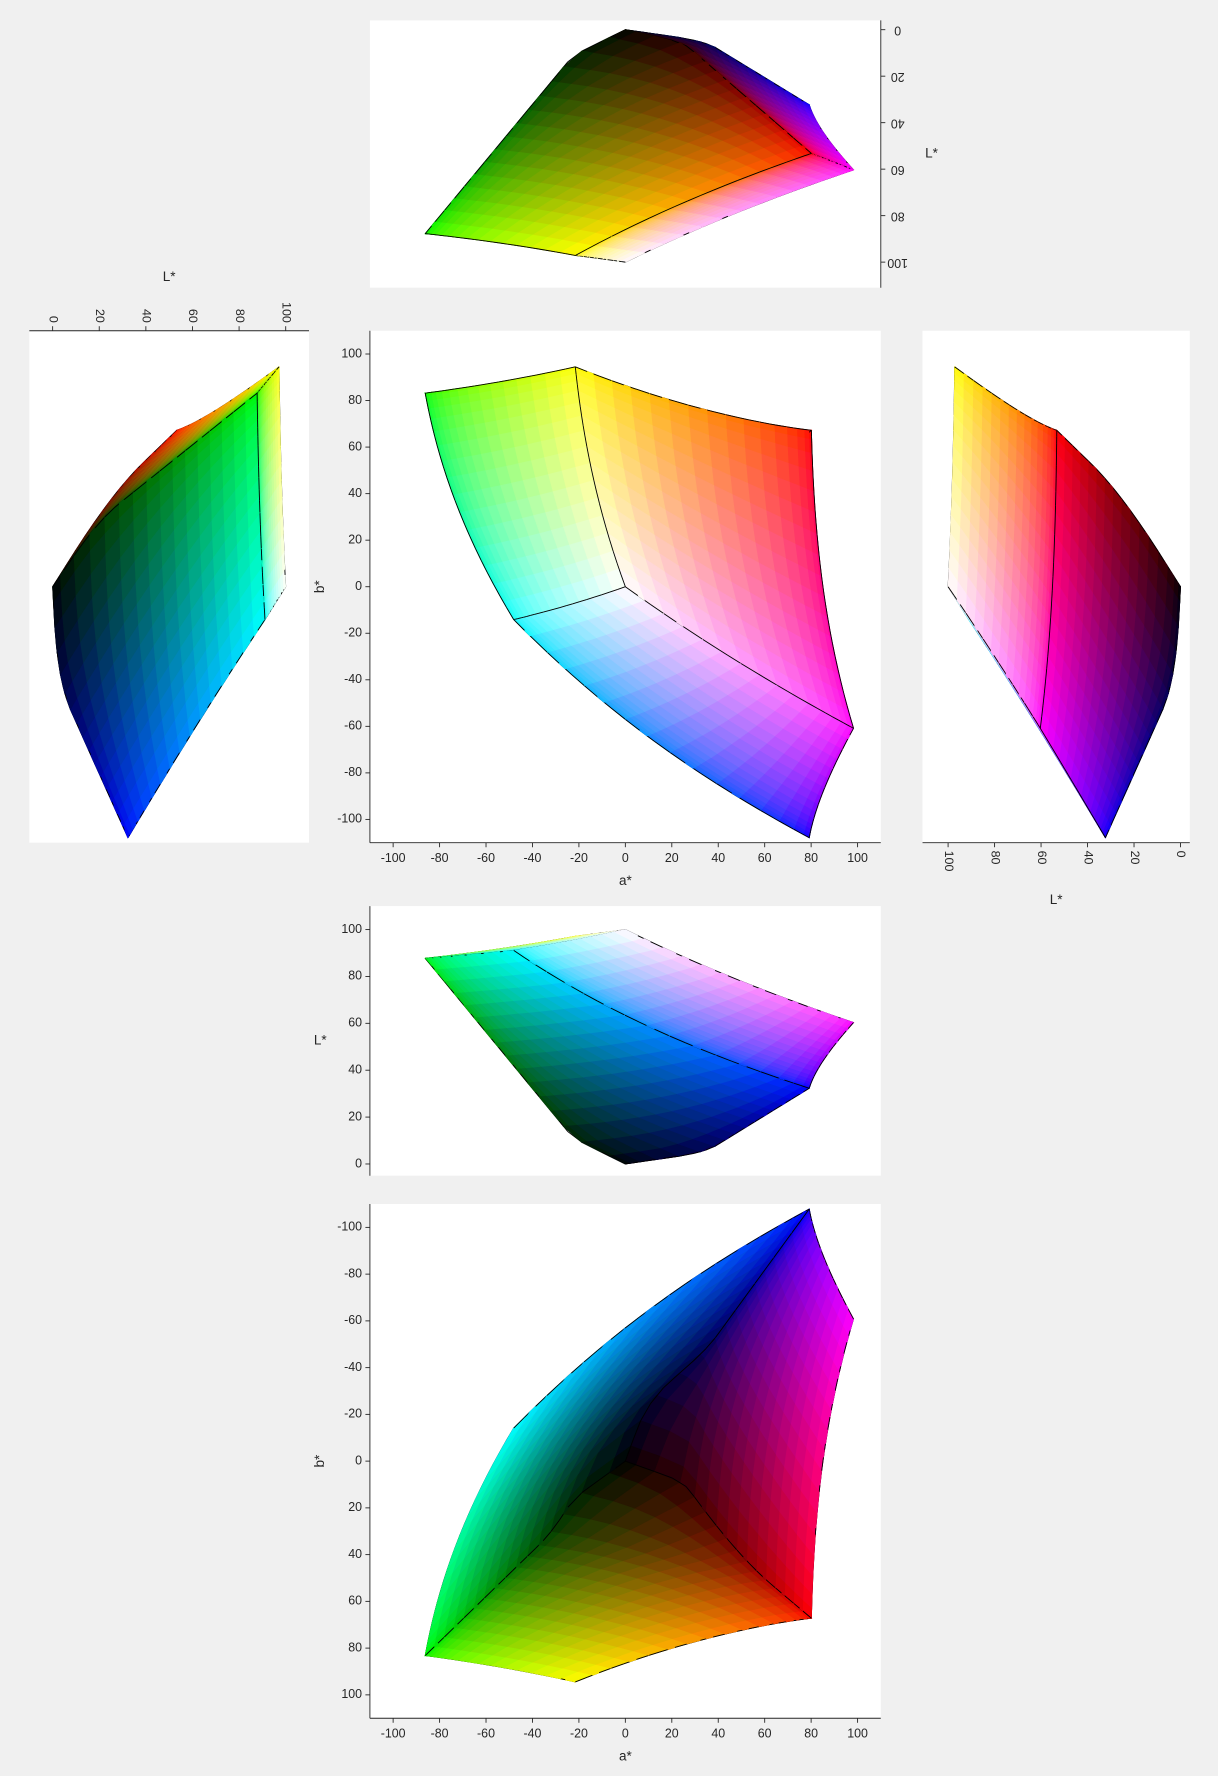 This screenshot has height=1776, width=1218. What do you see at coordinates (932, 153) in the screenshot?
I see `y-axis-label: L*` at bounding box center [932, 153].